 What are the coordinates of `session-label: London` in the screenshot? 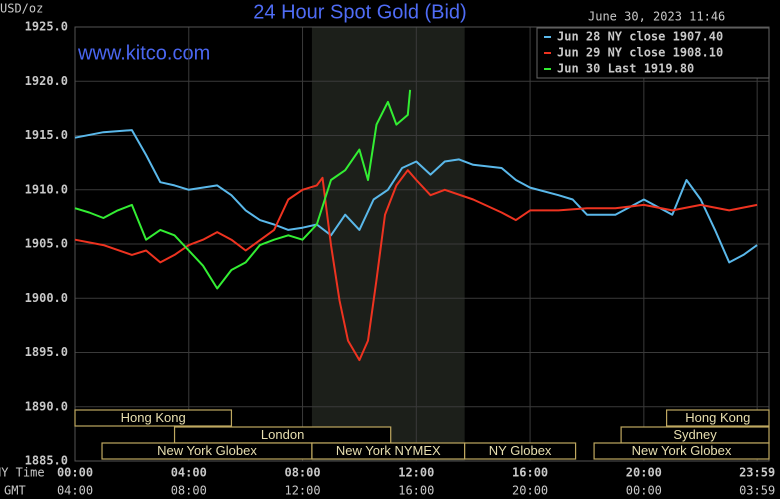 It's located at (282, 434).